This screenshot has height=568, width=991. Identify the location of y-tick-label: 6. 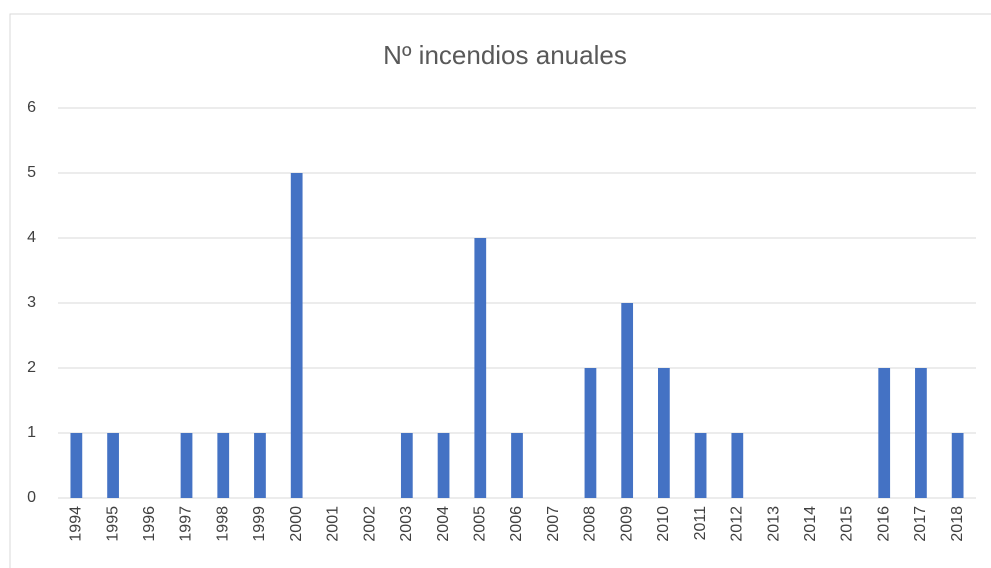
(31, 107).